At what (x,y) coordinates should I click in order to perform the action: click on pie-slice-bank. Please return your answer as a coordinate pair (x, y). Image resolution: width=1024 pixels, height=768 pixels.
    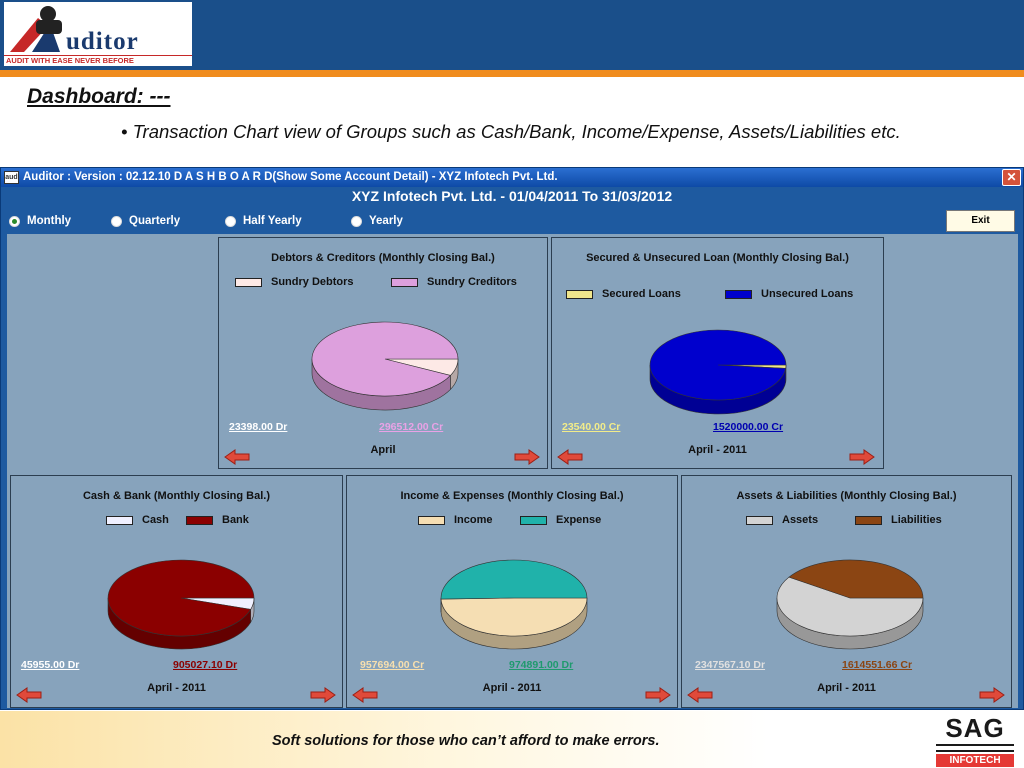
    Looking at the image, I should click on (181, 598).